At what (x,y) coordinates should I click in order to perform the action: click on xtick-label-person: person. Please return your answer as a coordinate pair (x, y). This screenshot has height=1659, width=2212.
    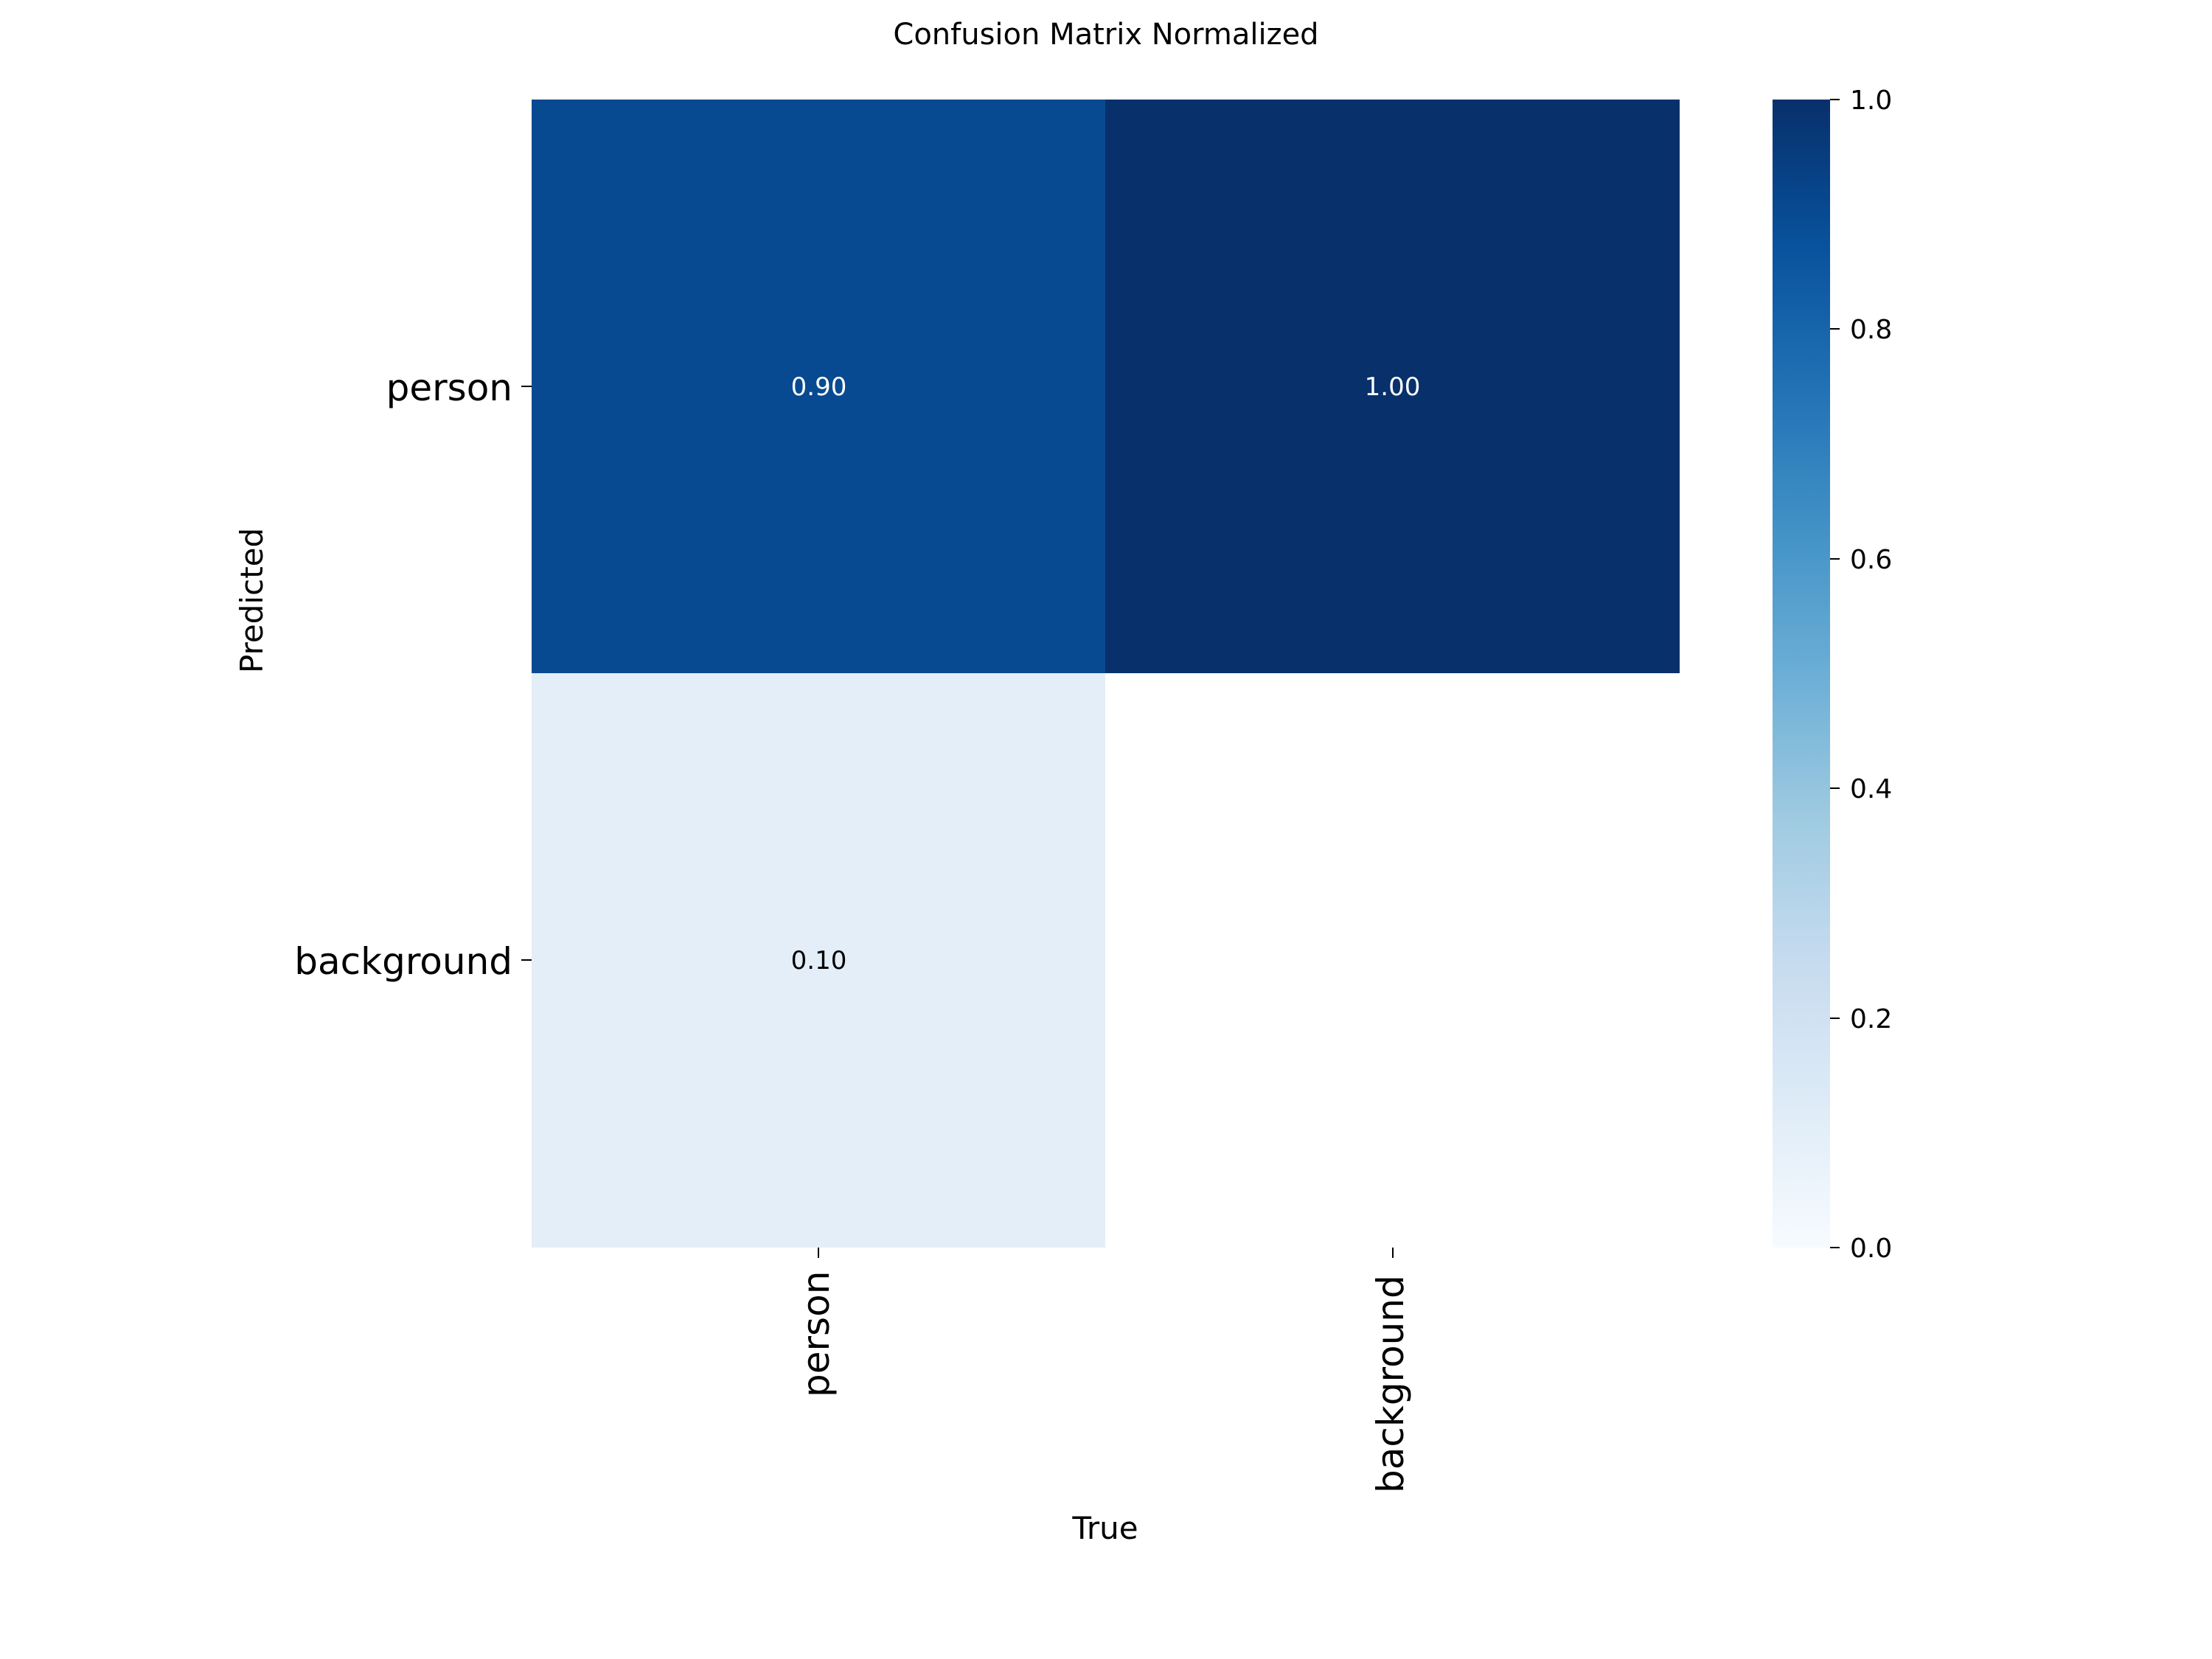
    Looking at the image, I should click on (816, 1333).